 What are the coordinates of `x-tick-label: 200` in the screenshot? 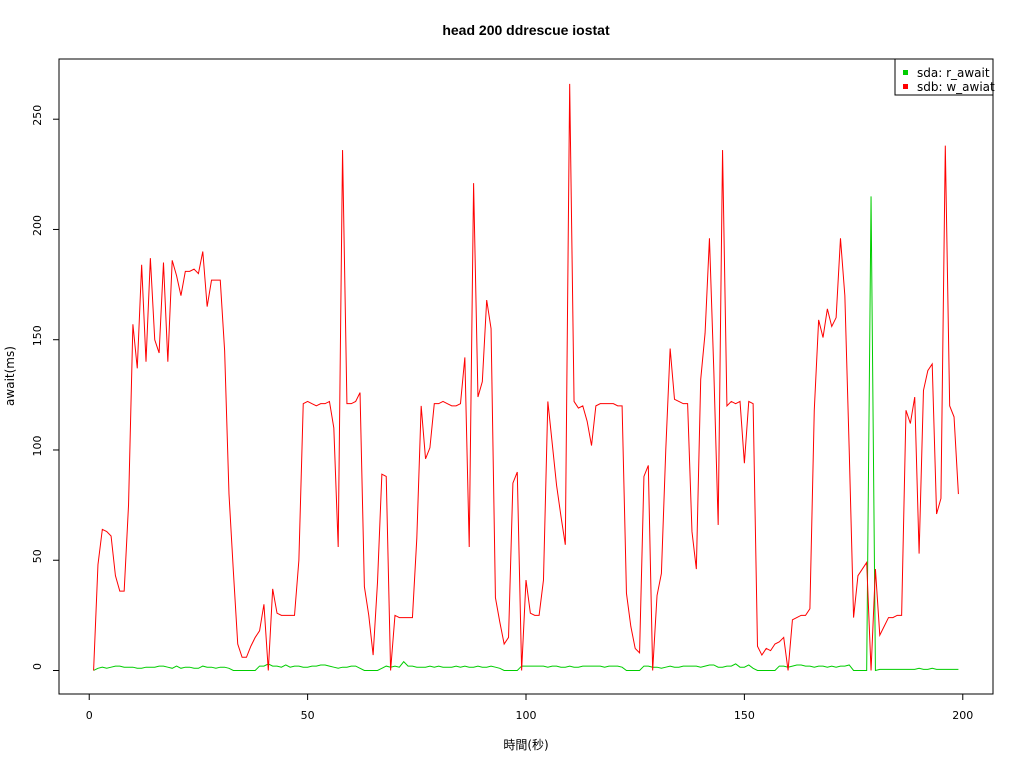 It's located at (962, 715).